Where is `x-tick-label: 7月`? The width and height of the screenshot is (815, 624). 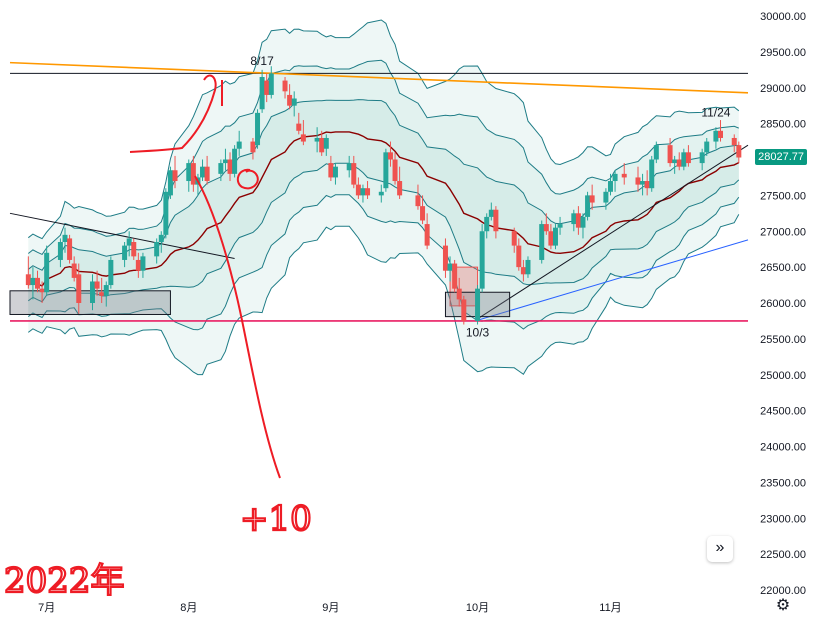 x-tick-label: 7月 is located at coordinates (46, 608).